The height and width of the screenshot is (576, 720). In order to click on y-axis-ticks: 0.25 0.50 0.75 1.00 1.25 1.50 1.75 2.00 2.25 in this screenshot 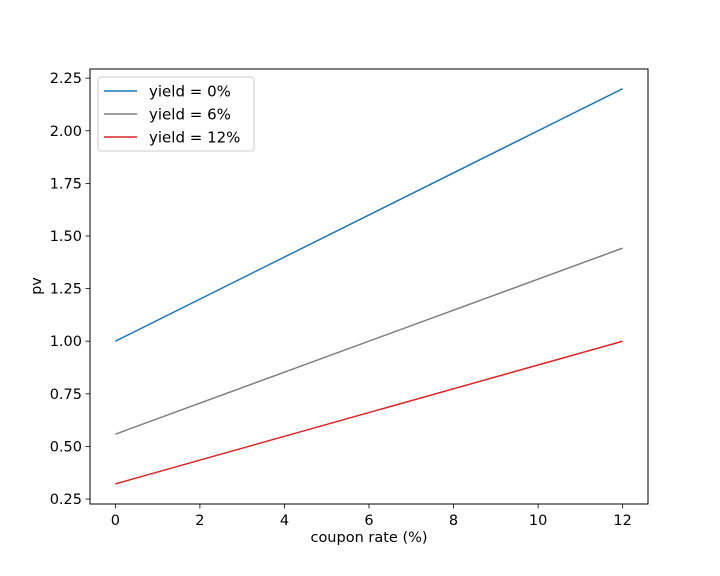, I will do `click(70, 289)`.